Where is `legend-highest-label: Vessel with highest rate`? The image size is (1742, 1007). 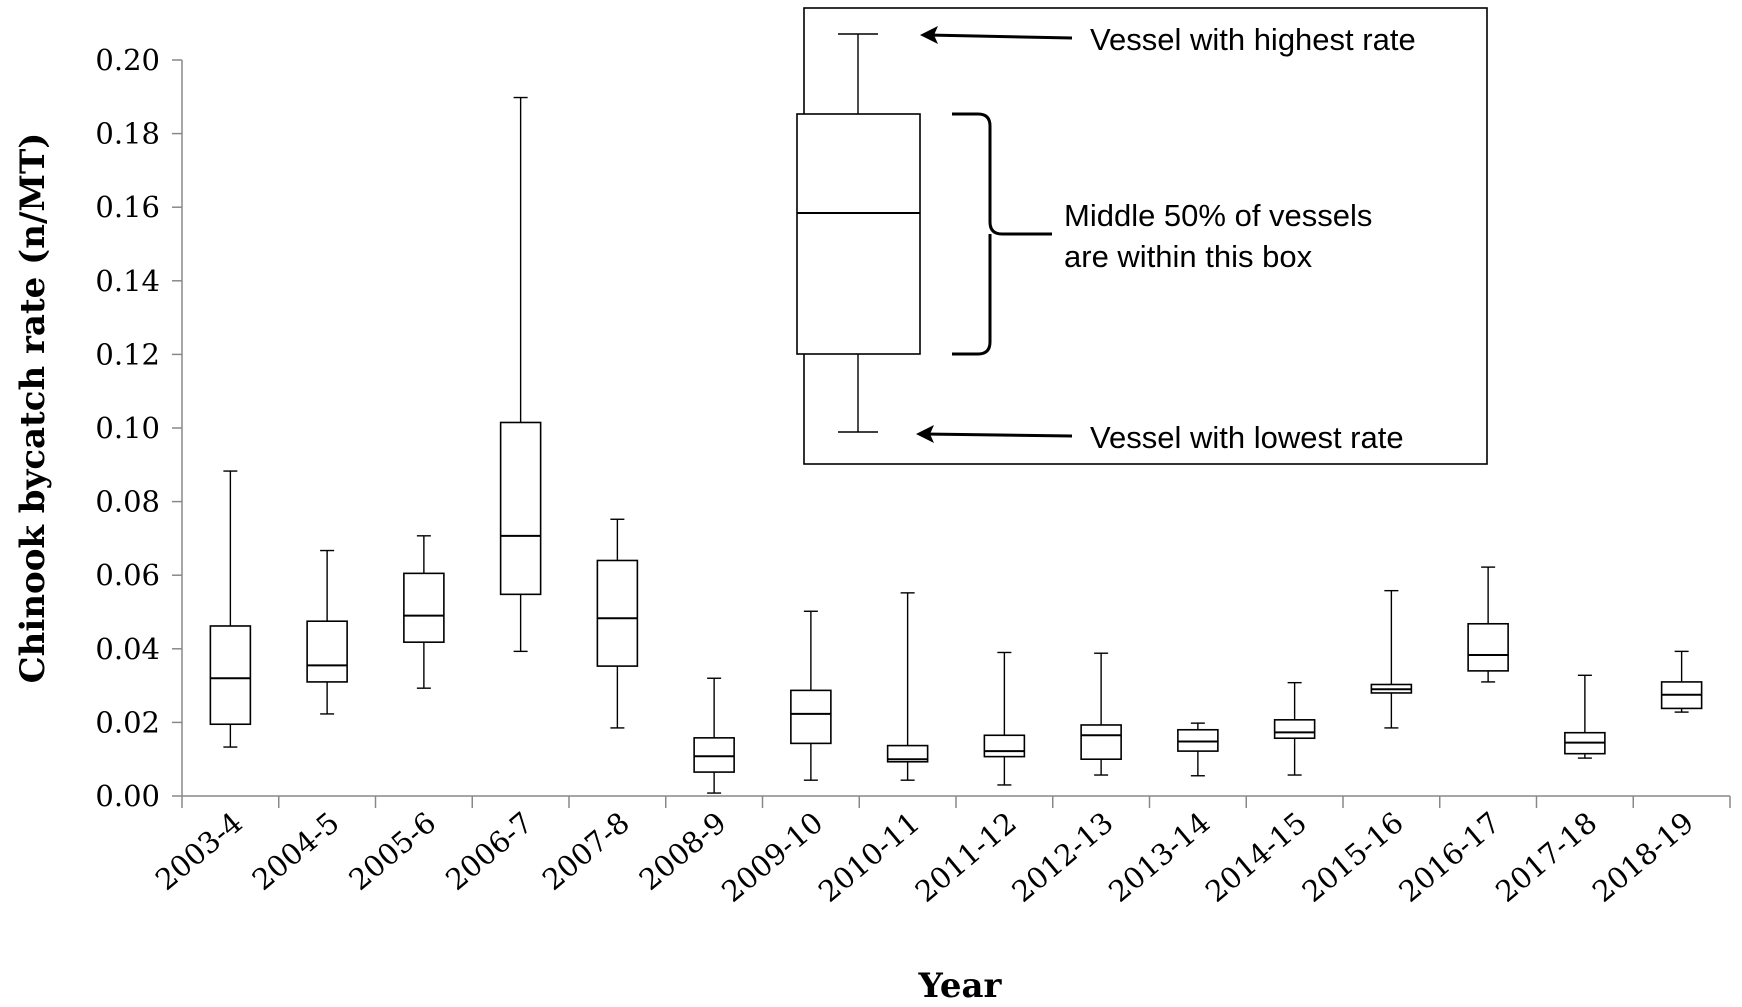
legend-highest-label: Vessel with highest rate is located at coordinates (1253, 39).